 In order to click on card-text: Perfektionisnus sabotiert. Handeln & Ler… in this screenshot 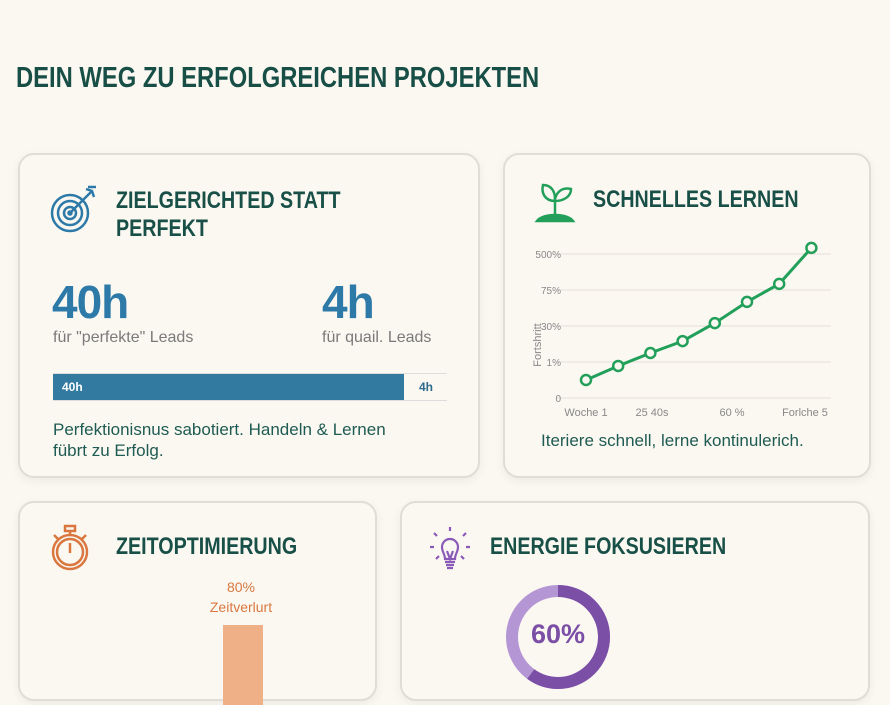, I will do `click(219, 440)`.